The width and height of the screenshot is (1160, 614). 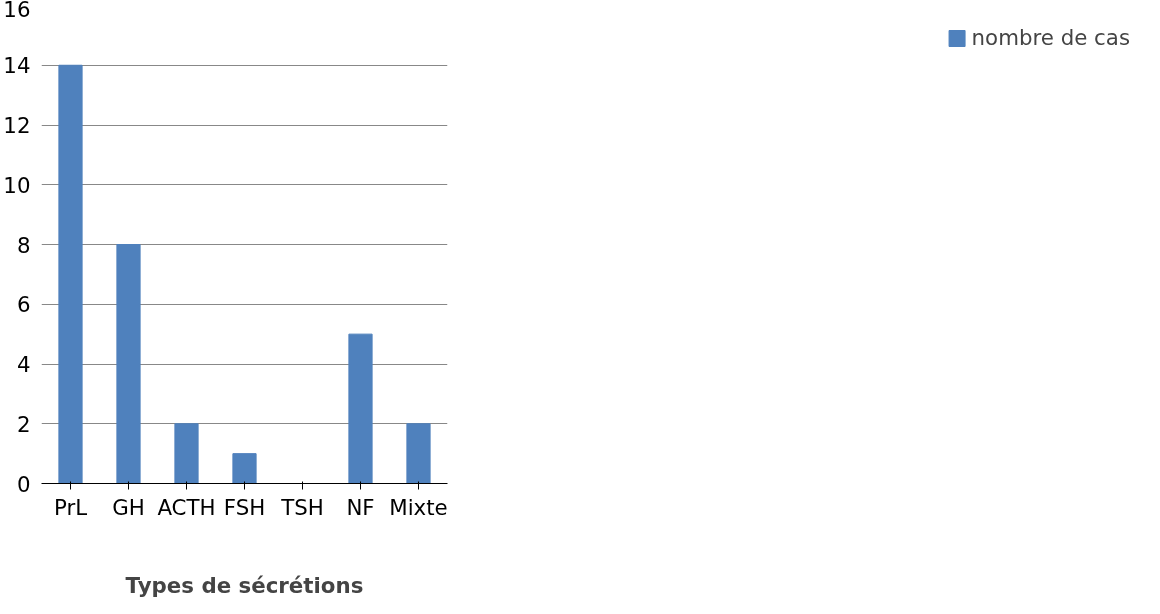 I want to click on x-axis-title: Types de sécrétions, so click(x=244, y=585).